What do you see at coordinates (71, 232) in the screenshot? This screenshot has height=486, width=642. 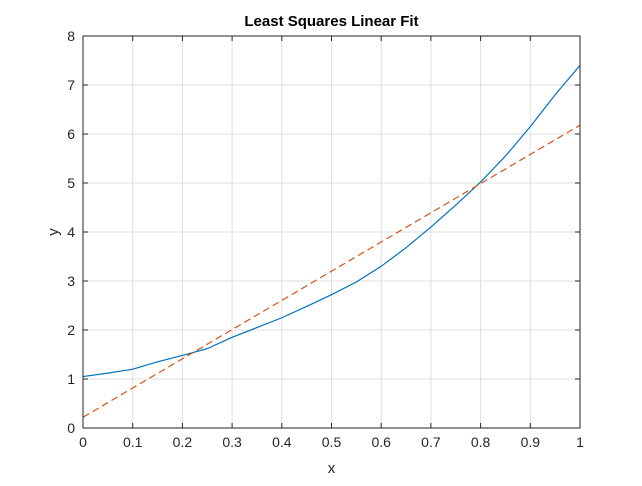 I see `y-tick-label: 4` at bounding box center [71, 232].